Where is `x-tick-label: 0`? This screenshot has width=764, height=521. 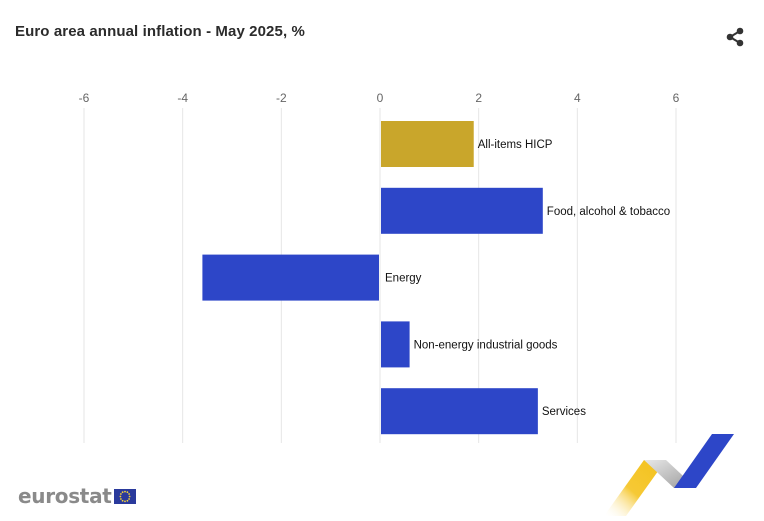
x-tick-label: 0 is located at coordinates (380, 98).